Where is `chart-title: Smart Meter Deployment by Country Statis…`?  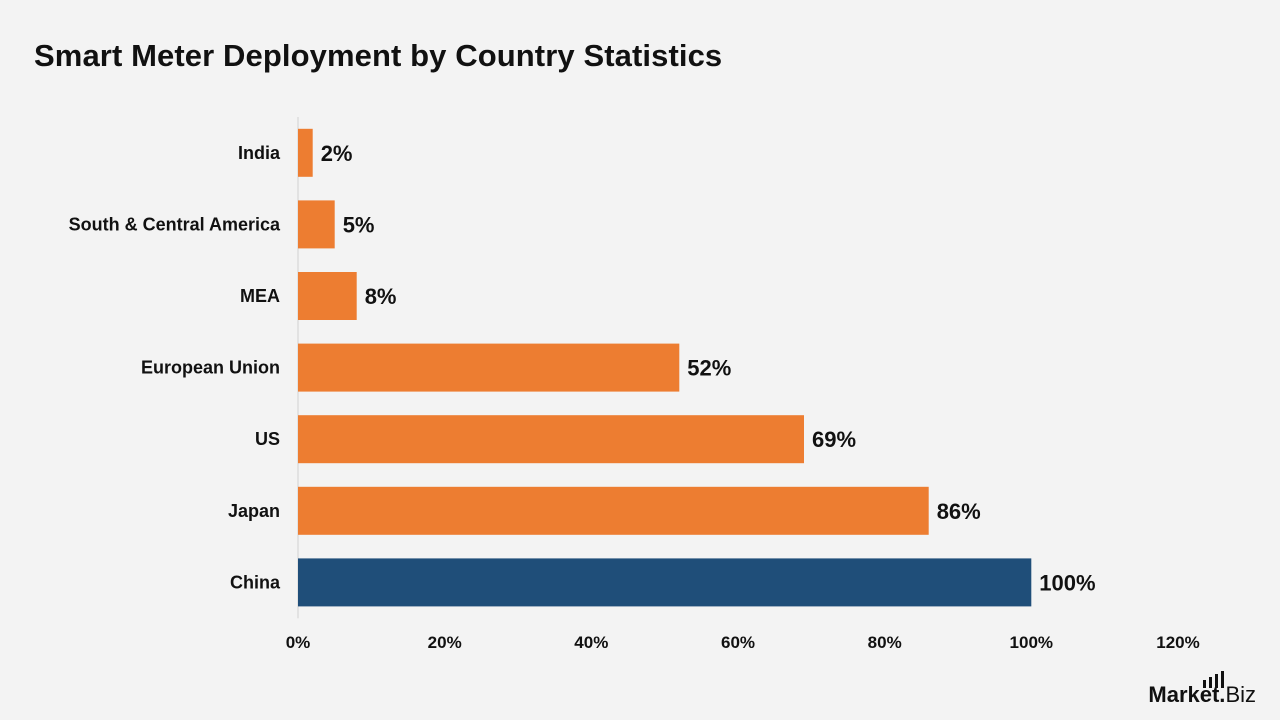
chart-title: Smart Meter Deployment by Country Statis… is located at coordinates (378, 55).